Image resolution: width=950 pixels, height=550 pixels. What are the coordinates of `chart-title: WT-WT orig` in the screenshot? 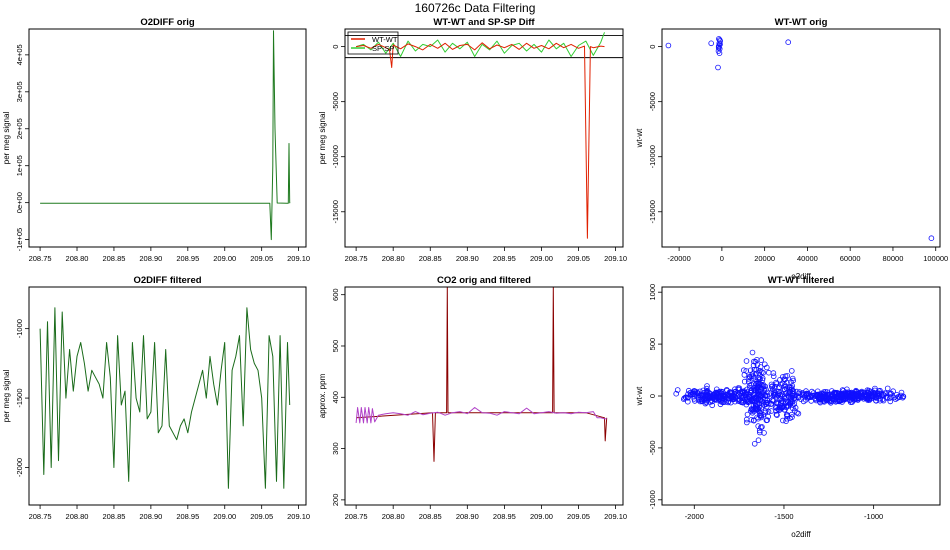 It's located at (801, 22).